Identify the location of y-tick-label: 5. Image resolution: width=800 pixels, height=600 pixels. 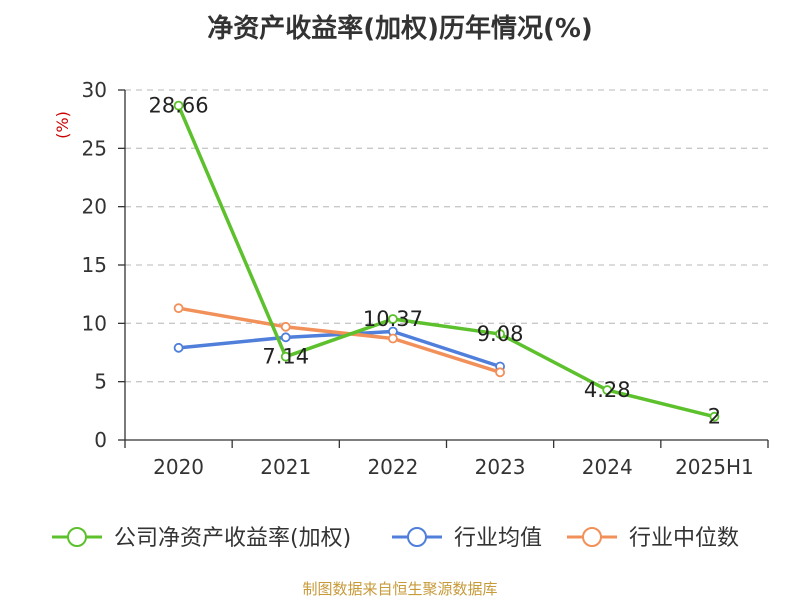
(100, 382).